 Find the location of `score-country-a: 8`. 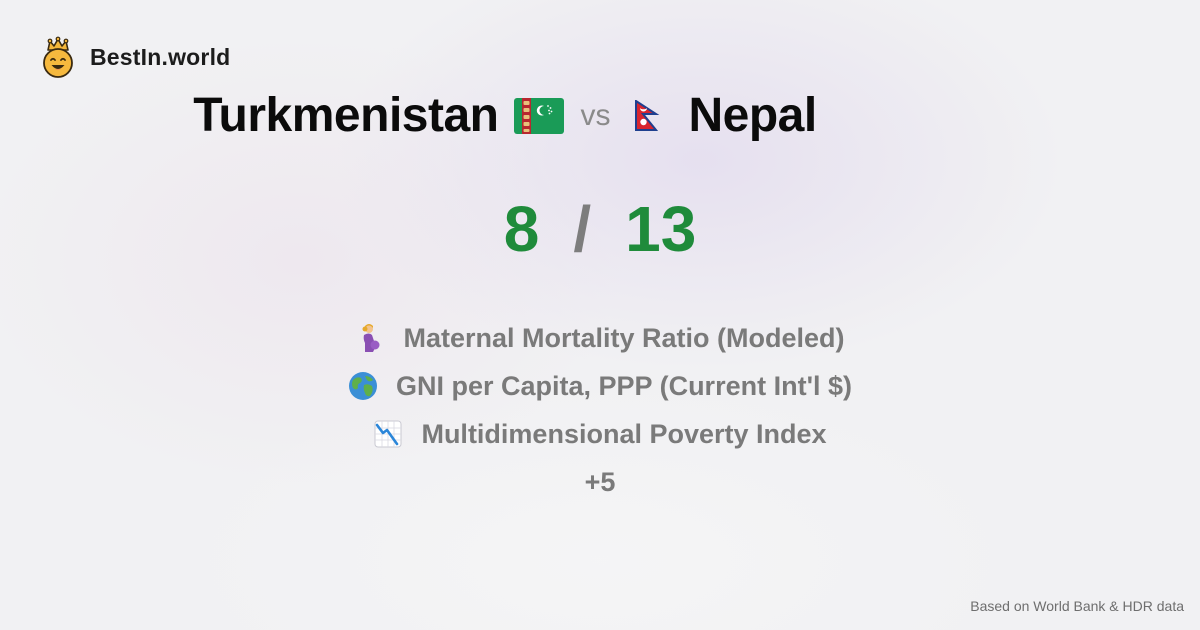

score-country-a: 8 is located at coordinates (521, 229).